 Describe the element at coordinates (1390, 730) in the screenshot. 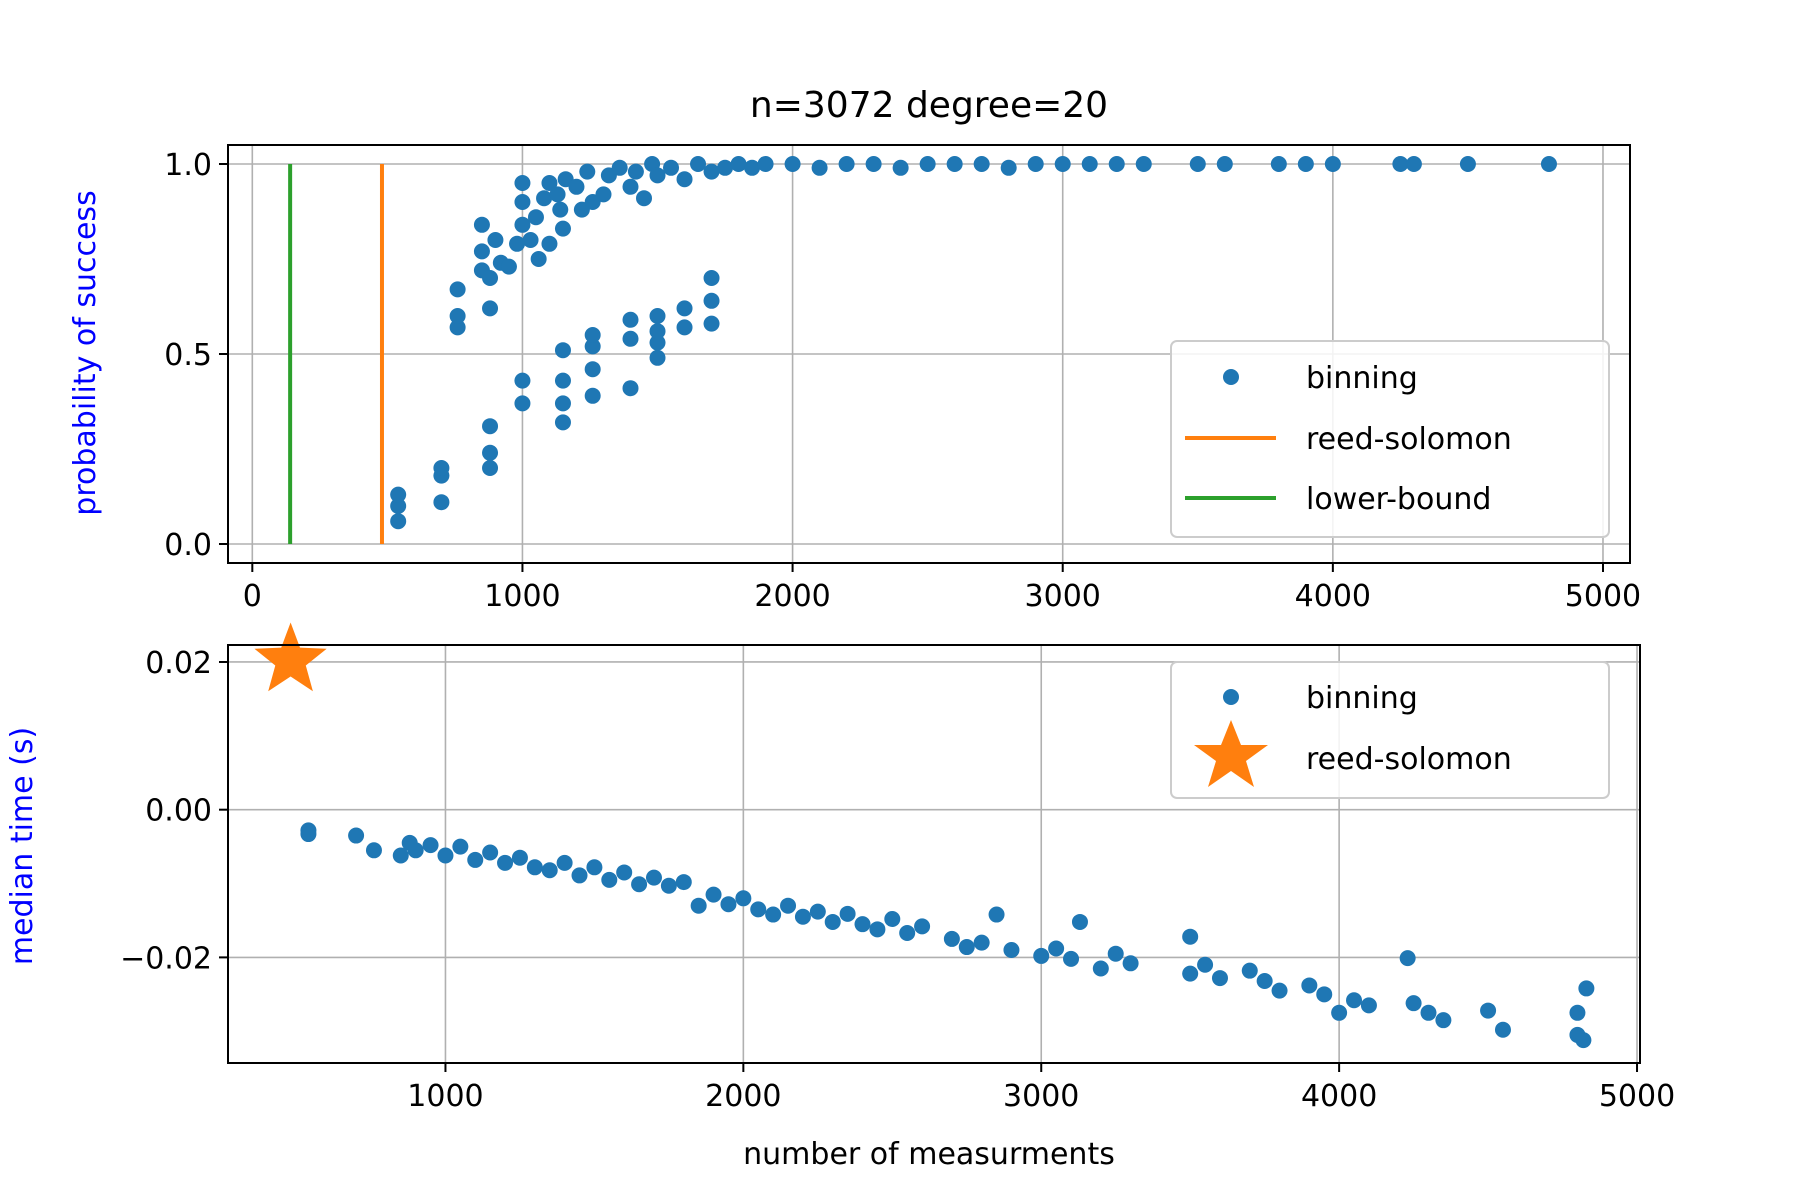

I see `bottom-legend: binning reed-solomon` at that location.